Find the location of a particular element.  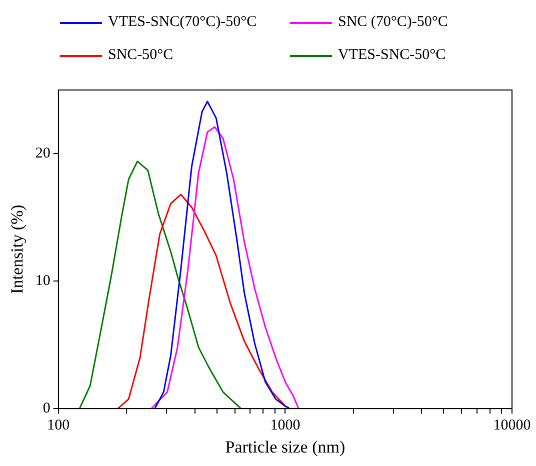

legend-label: VTES-SNC(70°C)-50°C is located at coordinates (182, 22).